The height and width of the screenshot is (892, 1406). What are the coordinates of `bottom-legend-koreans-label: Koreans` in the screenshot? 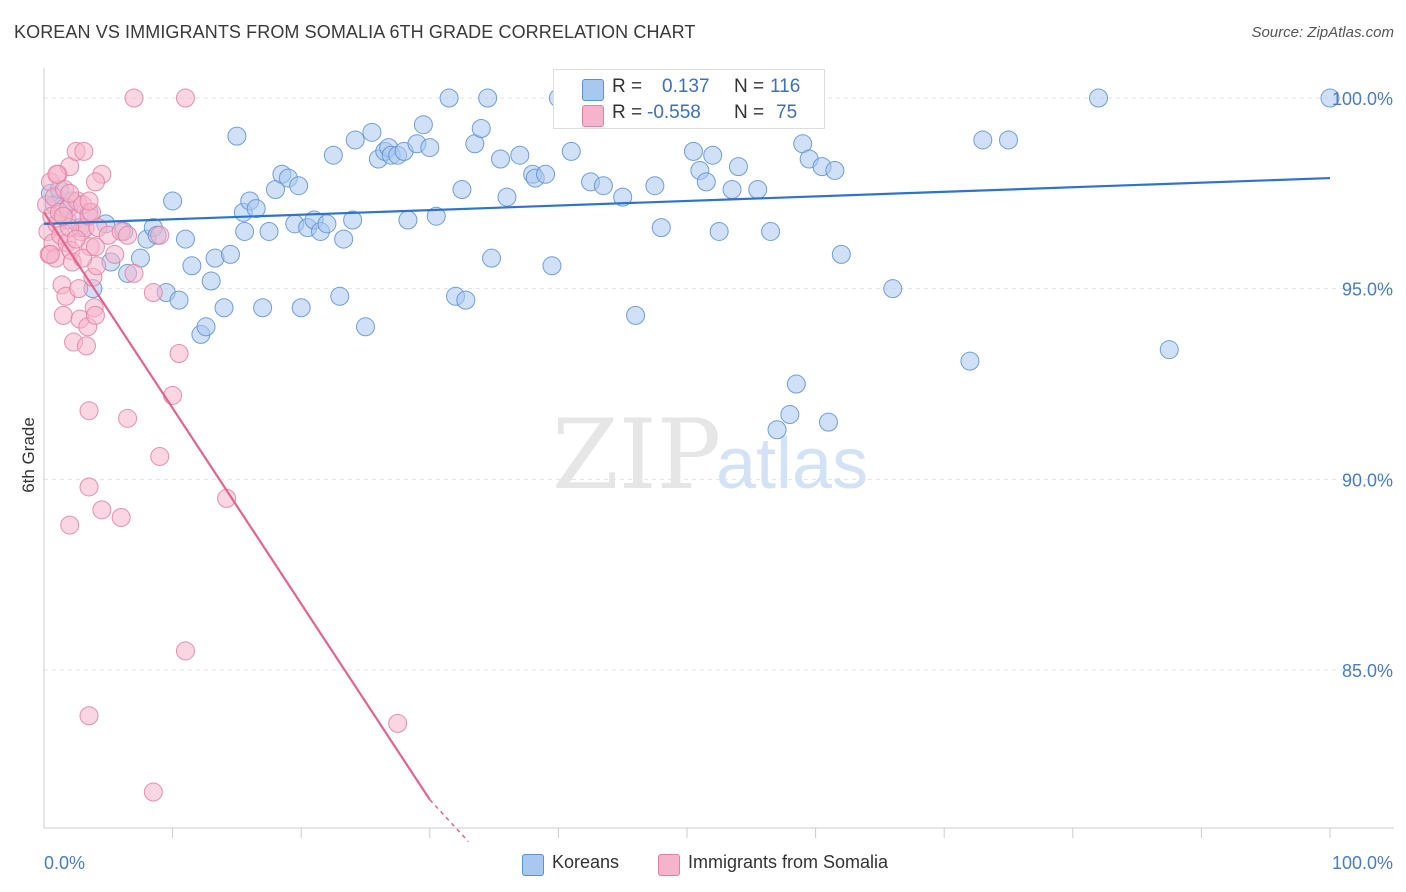 It's located at (586, 862).